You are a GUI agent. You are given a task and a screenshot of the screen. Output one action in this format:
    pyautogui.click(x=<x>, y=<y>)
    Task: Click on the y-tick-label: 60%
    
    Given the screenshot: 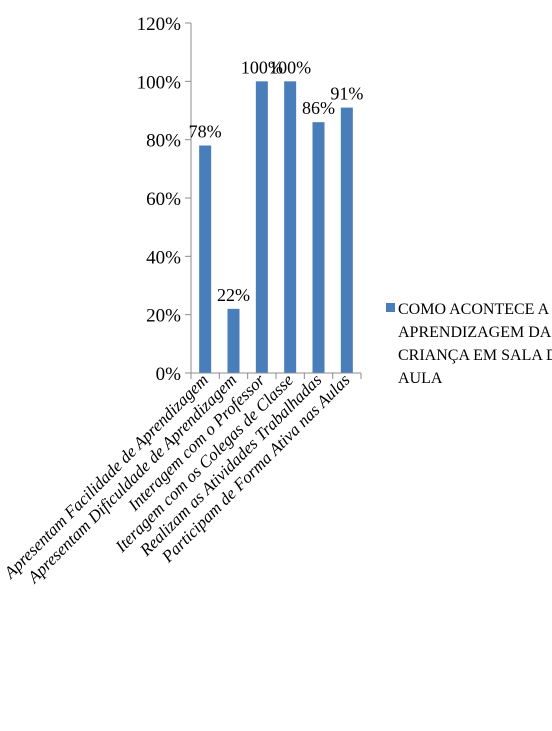 What is the action you would take?
    pyautogui.click(x=163, y=199)
    